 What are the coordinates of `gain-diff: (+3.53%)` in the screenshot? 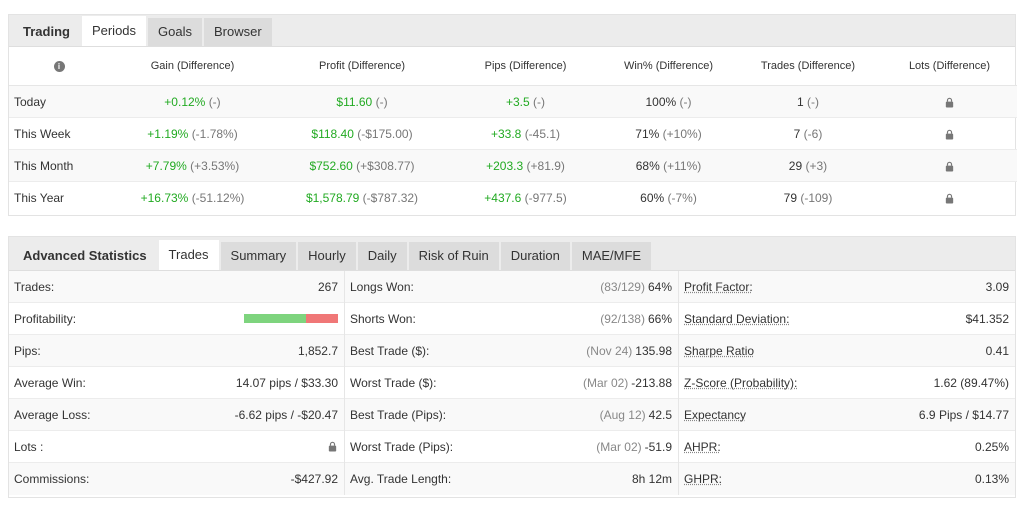 It's located at (215, 165).